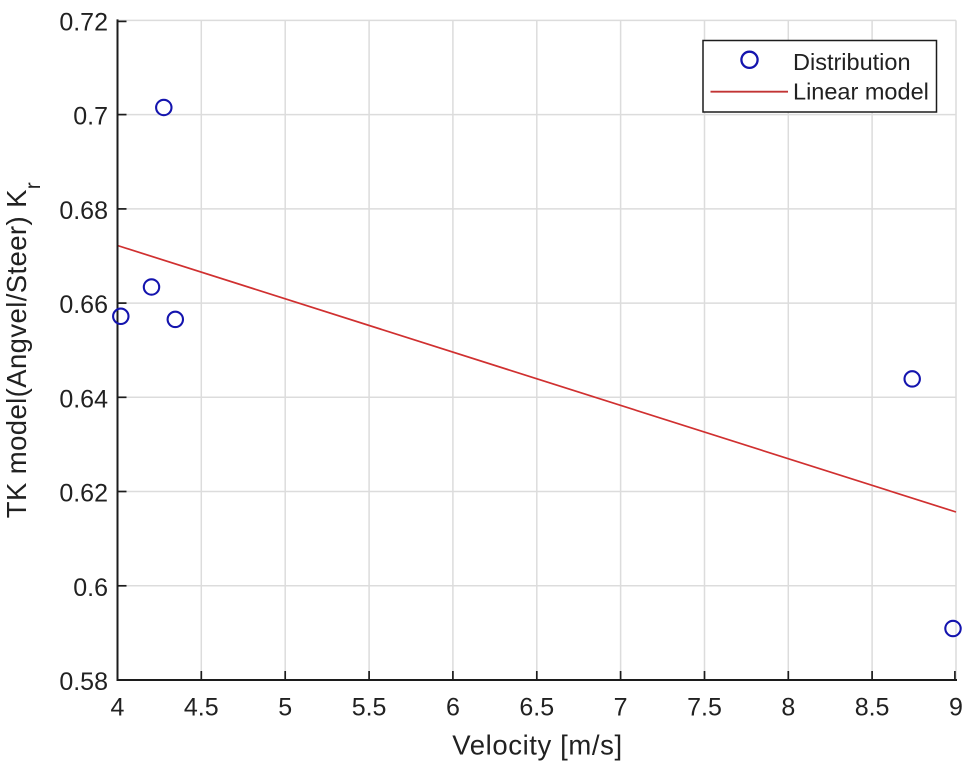  I want to click on svg-text: 4, so click(118, 708).